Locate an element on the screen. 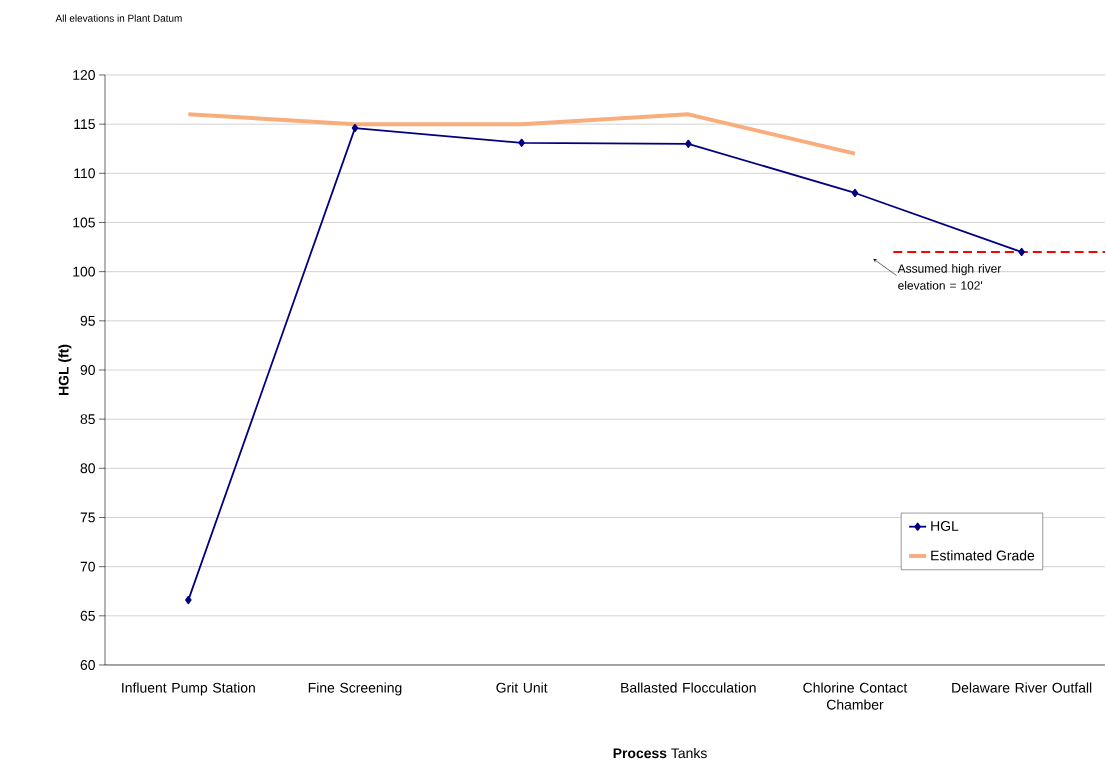 The image size is (1106, 768). y-tick-label: 70 is located at coordinates (87, 566).